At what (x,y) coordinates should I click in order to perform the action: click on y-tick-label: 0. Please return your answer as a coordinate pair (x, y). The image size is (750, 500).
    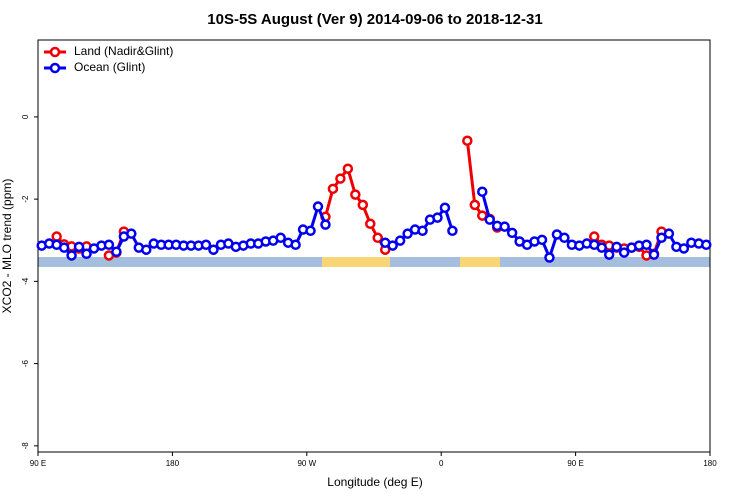
    Looking at the image, I should click on (25, 116).